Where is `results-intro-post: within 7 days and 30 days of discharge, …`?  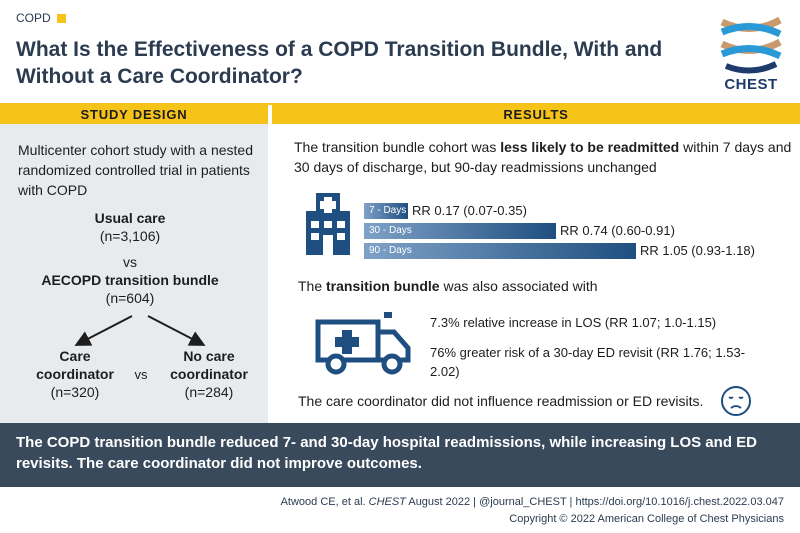
results-intro-post: within 7 days and 30 days of discharge, … is located at coordinates (543, 157).